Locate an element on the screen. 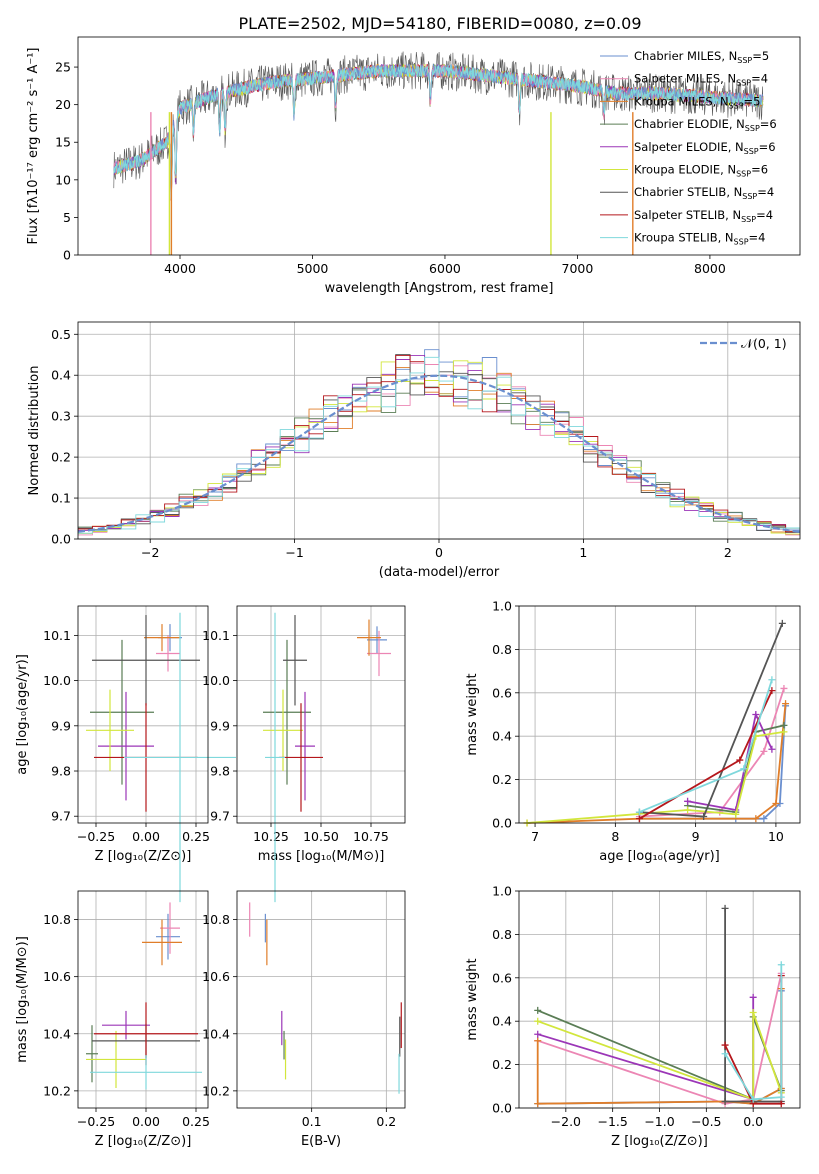 This screenshot has height=1174, width=819. y-axis-label: age [log₁₀(age/yr)] is located at coordinates (22, 714).